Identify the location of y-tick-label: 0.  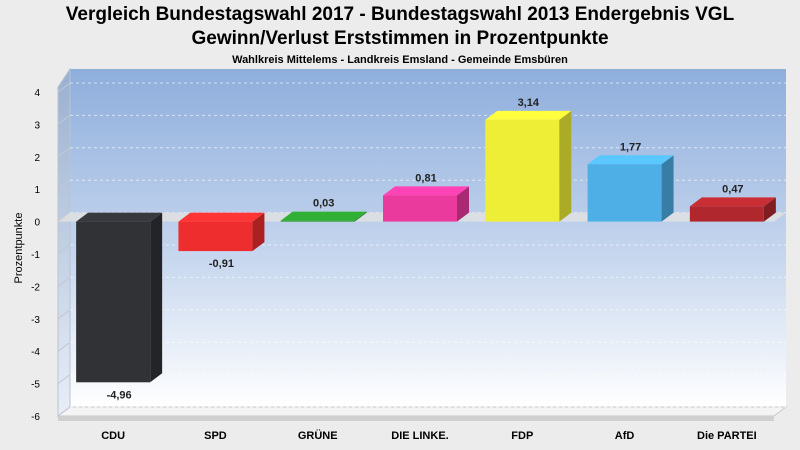
(37, 223).